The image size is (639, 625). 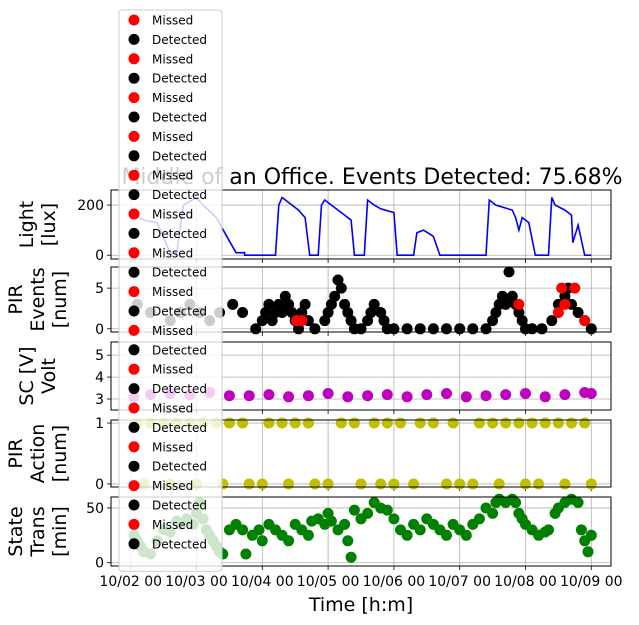 I want to click on panel-light: 0 200 Light [lux], so click(x=314, y=226).